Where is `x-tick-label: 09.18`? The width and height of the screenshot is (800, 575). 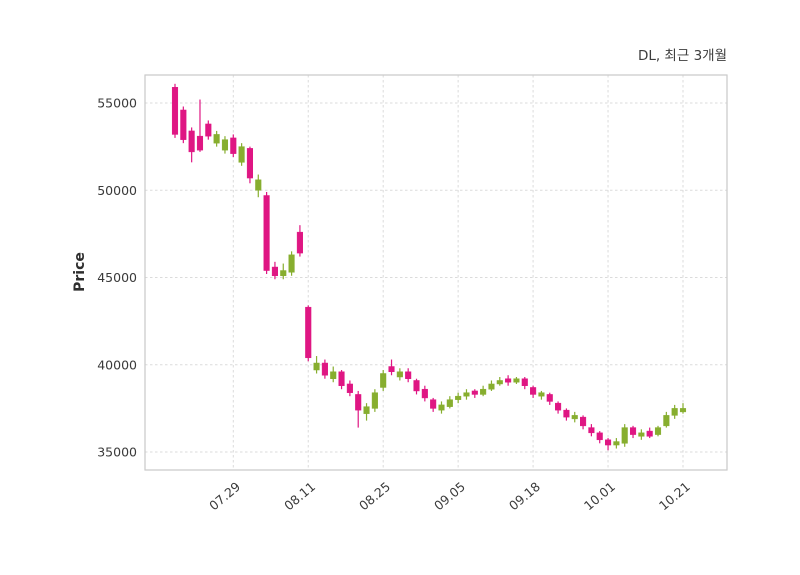 x-tick-label: 09.18 is located at coordinates (524, 496).